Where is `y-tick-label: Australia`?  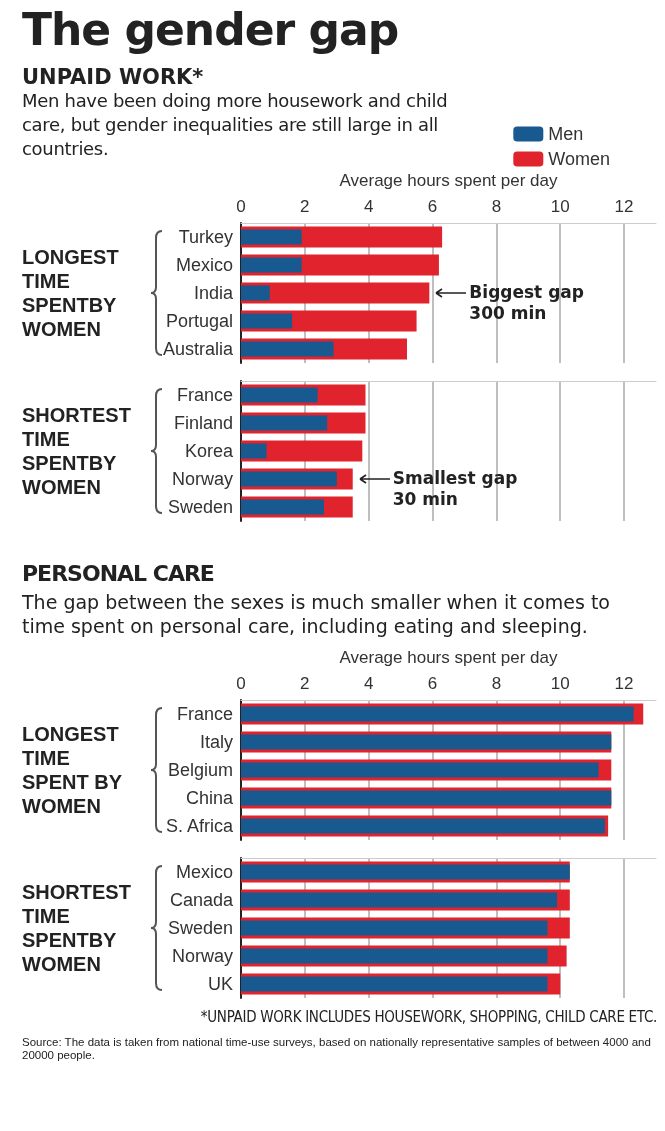
y-tick-label: Australia is located at coordinates (198, 349).